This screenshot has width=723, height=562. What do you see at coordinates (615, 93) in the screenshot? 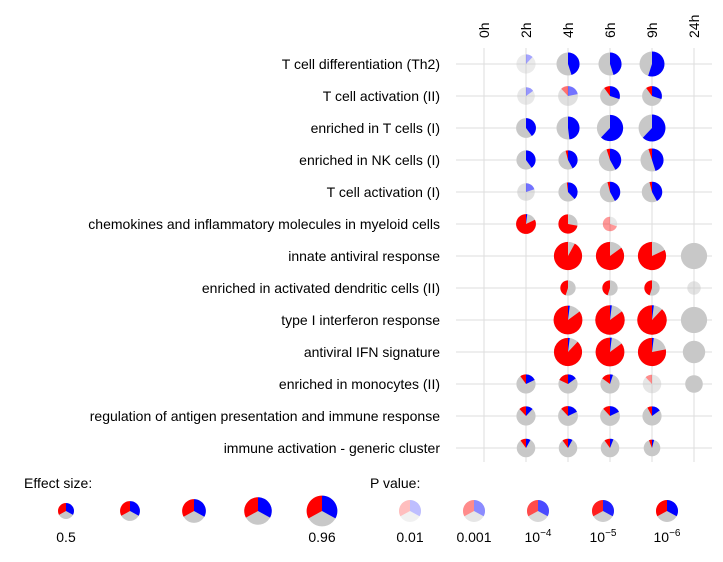
I see `pie-r1-c3-down` at bounding box center [615, 93].